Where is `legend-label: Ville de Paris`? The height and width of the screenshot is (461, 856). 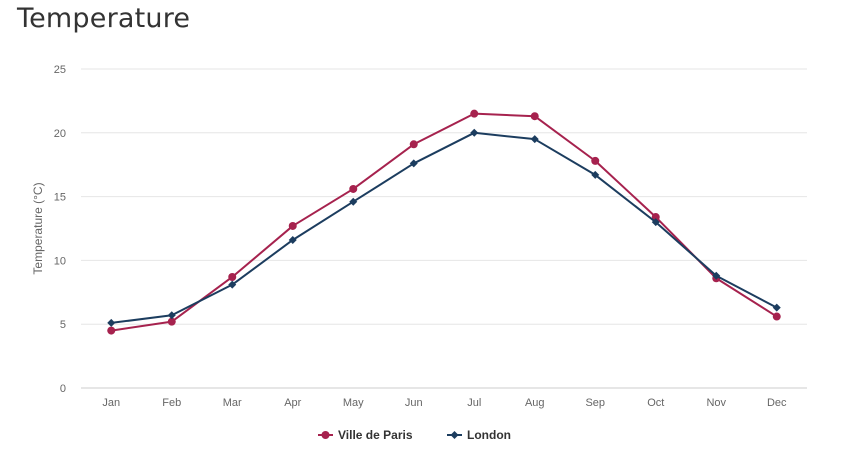 legend-label: Ville de Paris is located at coordinates (375, 435).